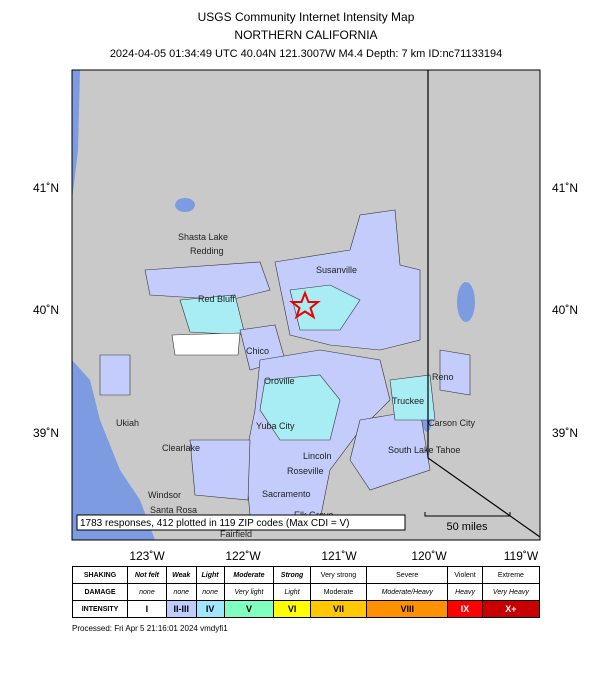 The width and height of the screenshot is (612, 684). What do you see at coordinates (181, 575) in the screenshot?
I see `legend-cell: Weak` at bounding box center [181, 575].